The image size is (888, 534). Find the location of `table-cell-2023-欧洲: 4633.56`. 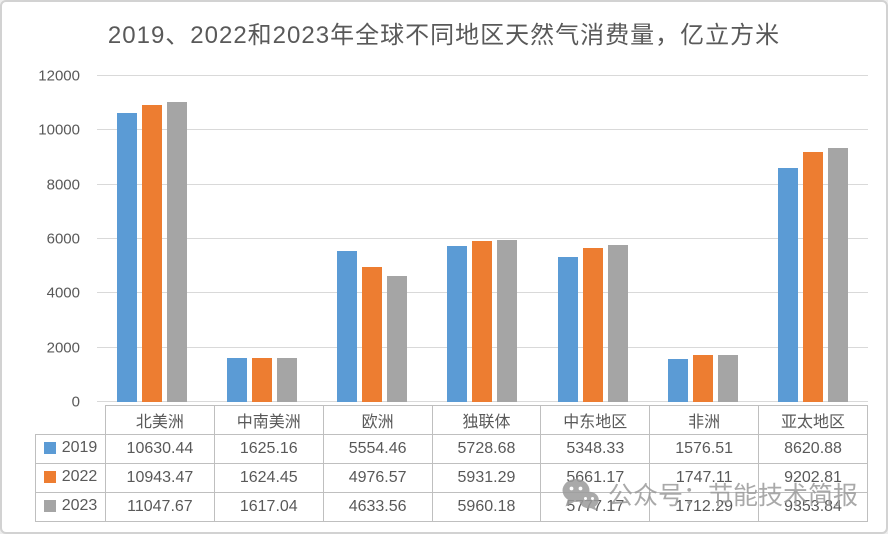

table-cell-2023-欧洲: 4633.56 is located at coordinates (377, 507).